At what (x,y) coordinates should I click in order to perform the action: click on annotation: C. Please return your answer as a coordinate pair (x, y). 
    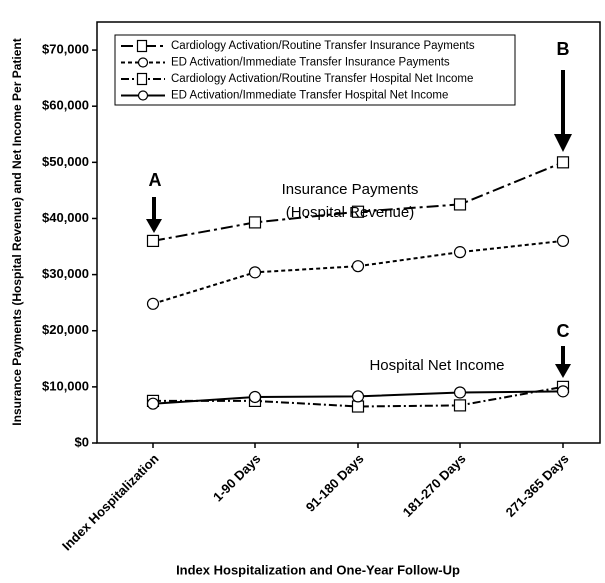
    Looking at the image, I should click on (563, 331).